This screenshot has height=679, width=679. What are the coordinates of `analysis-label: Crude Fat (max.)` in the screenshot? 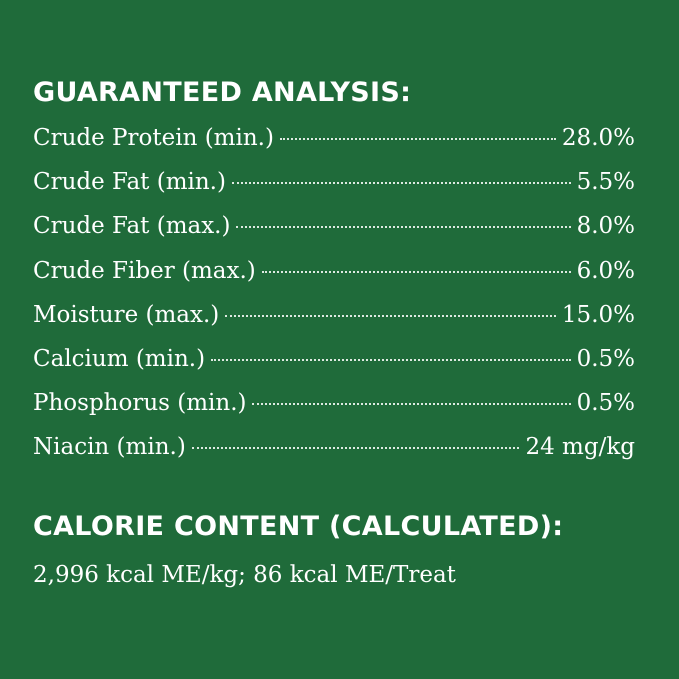 It's located at (132, 226).